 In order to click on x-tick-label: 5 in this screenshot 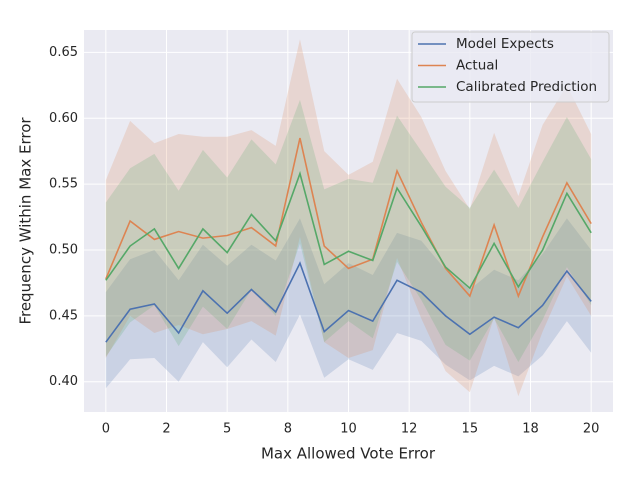, I will do `click(227, 429)`.